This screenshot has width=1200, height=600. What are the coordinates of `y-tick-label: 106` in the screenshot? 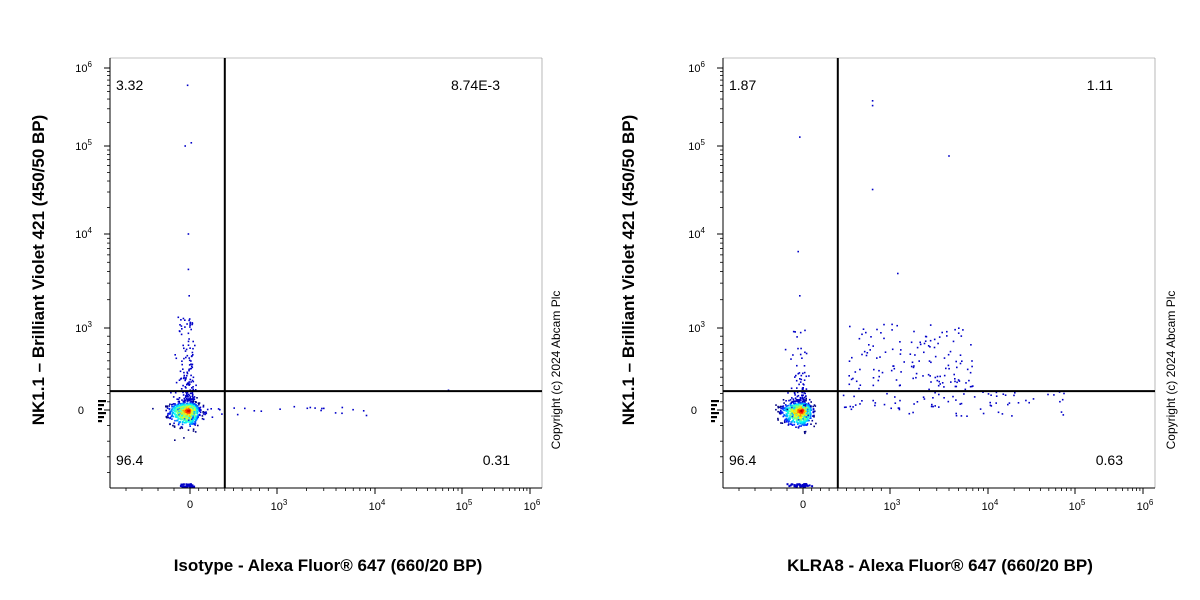 It's located at (83, 67).